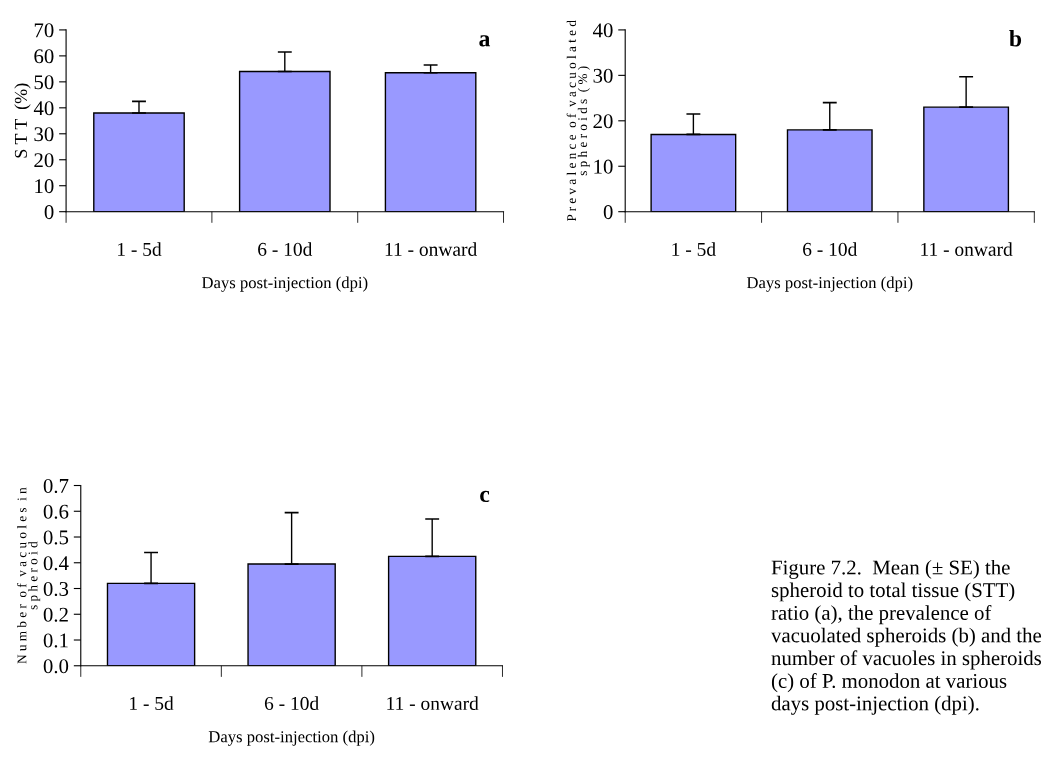 The height and width of the screenshot is (767, 1049). What do you see at coordinates (56, 563) in the screenshot?
I see `y-tick-label: 0.4` at bounding box center [56, 563].